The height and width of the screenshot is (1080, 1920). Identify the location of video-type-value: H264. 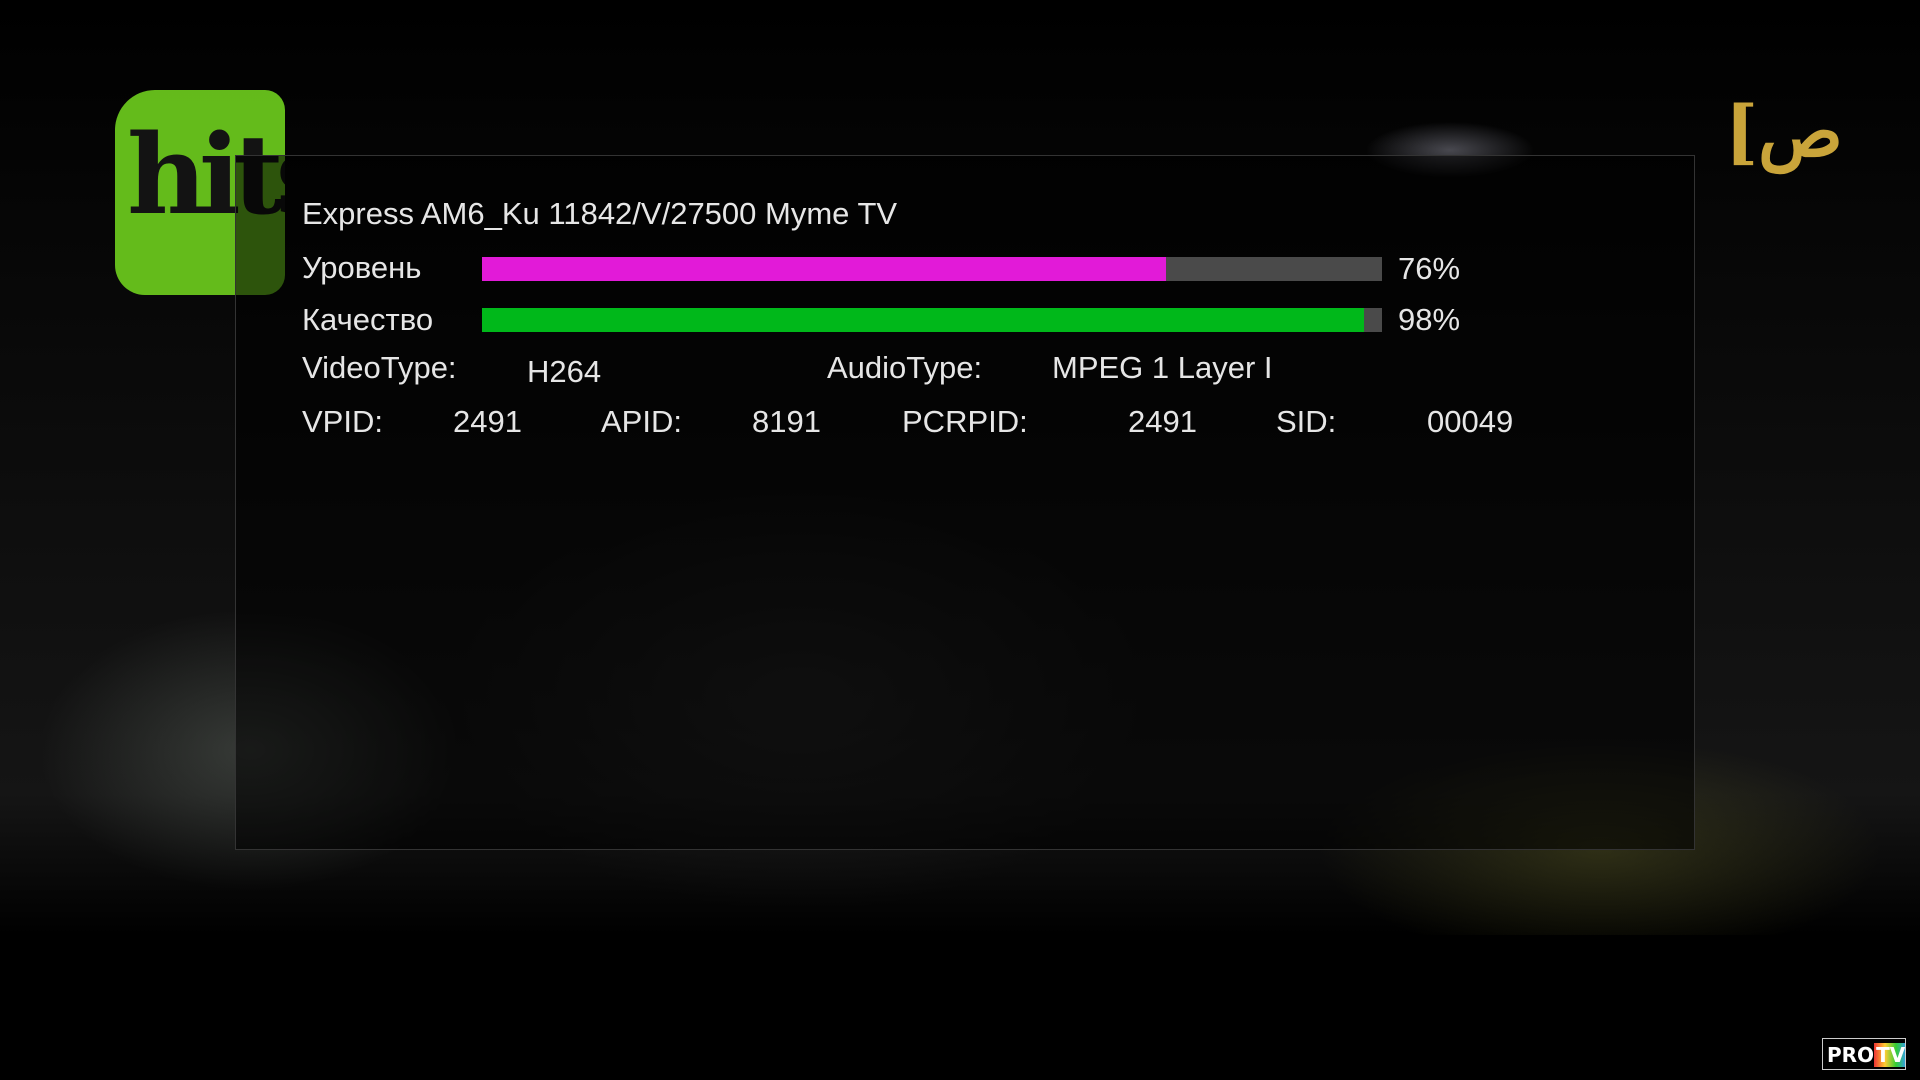
(564, 371).